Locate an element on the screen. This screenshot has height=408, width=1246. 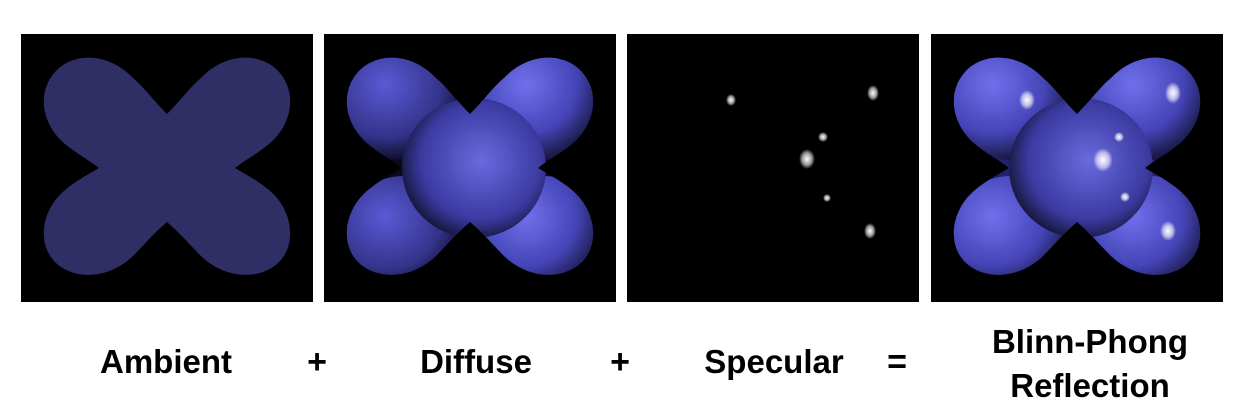
blinn-phong-label: Blinn-Phong Reflection is located at coordinates (1090, 364).